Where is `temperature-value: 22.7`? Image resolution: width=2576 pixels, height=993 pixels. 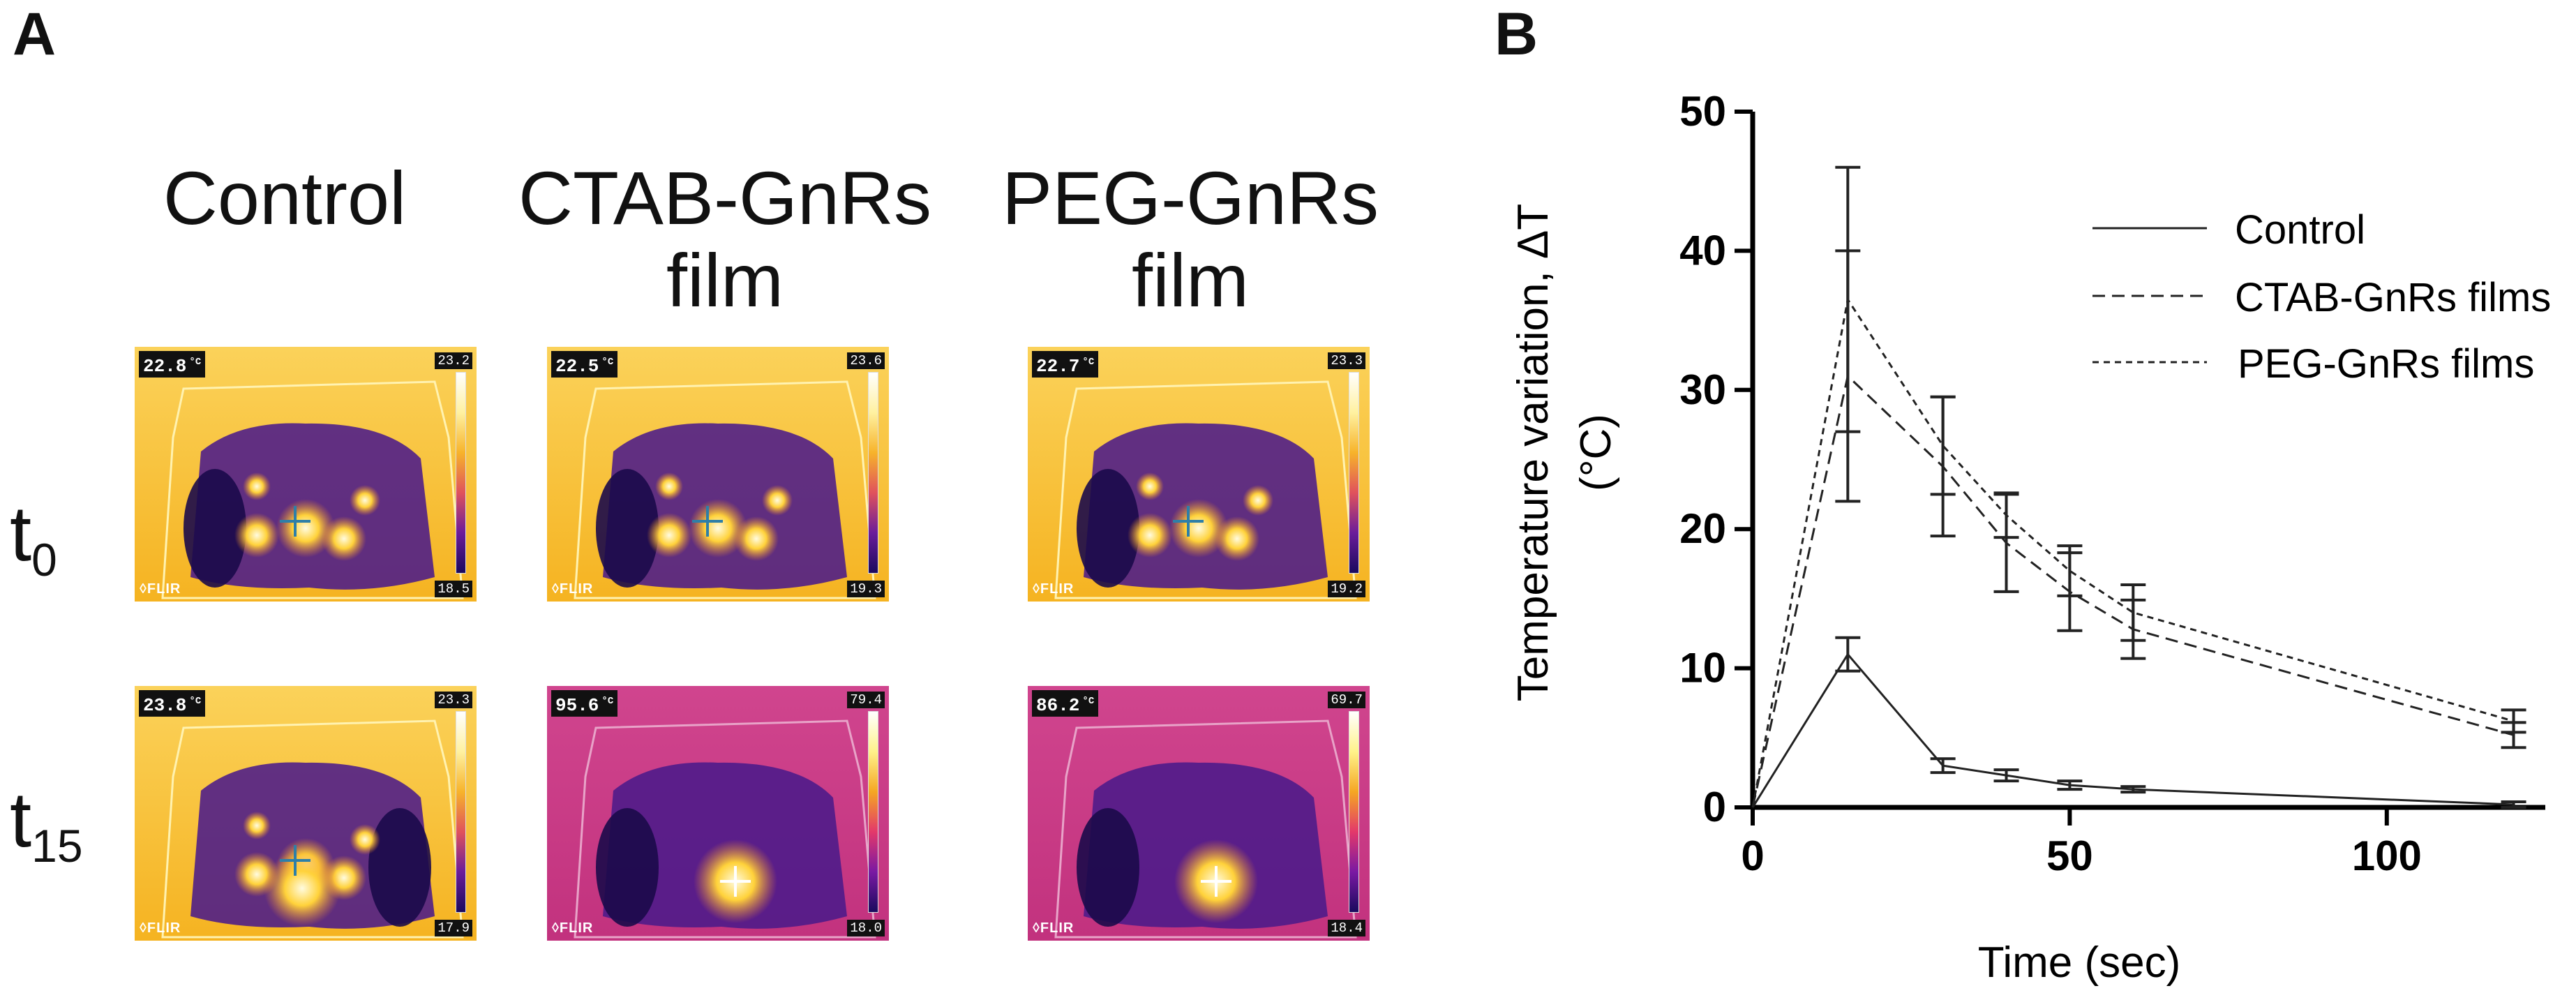
temperature-value: 22.7 is located at coordinates (1058, 366).